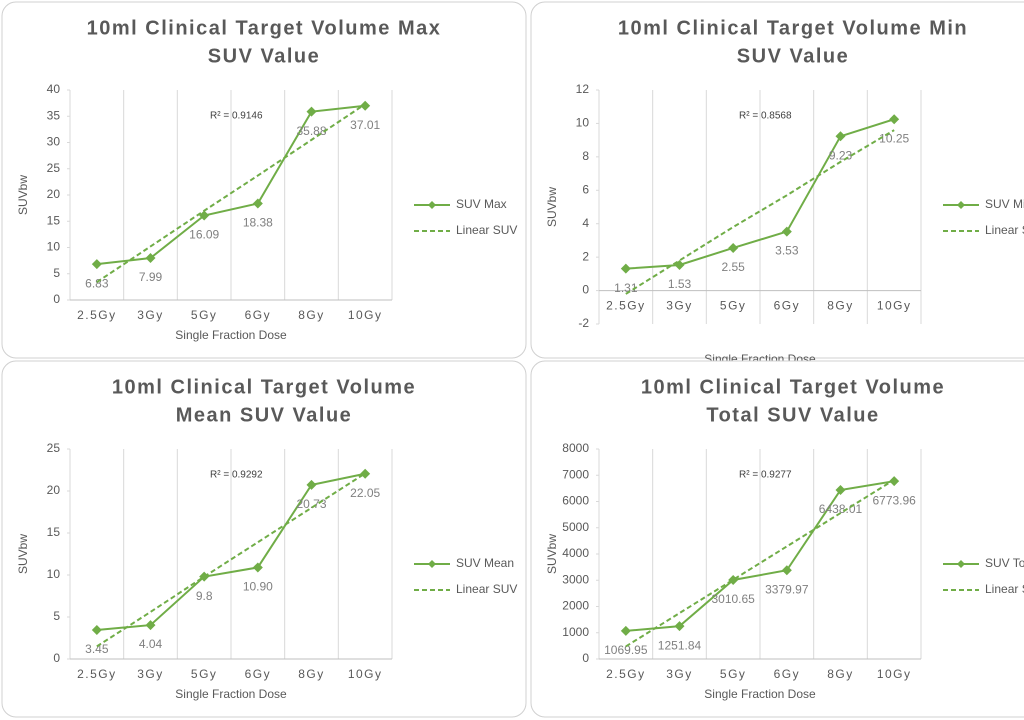  What do you see at coordinates (97, 283) in the screenshot?
I see `data-label: 6.83` at bounding box center [97, 283].